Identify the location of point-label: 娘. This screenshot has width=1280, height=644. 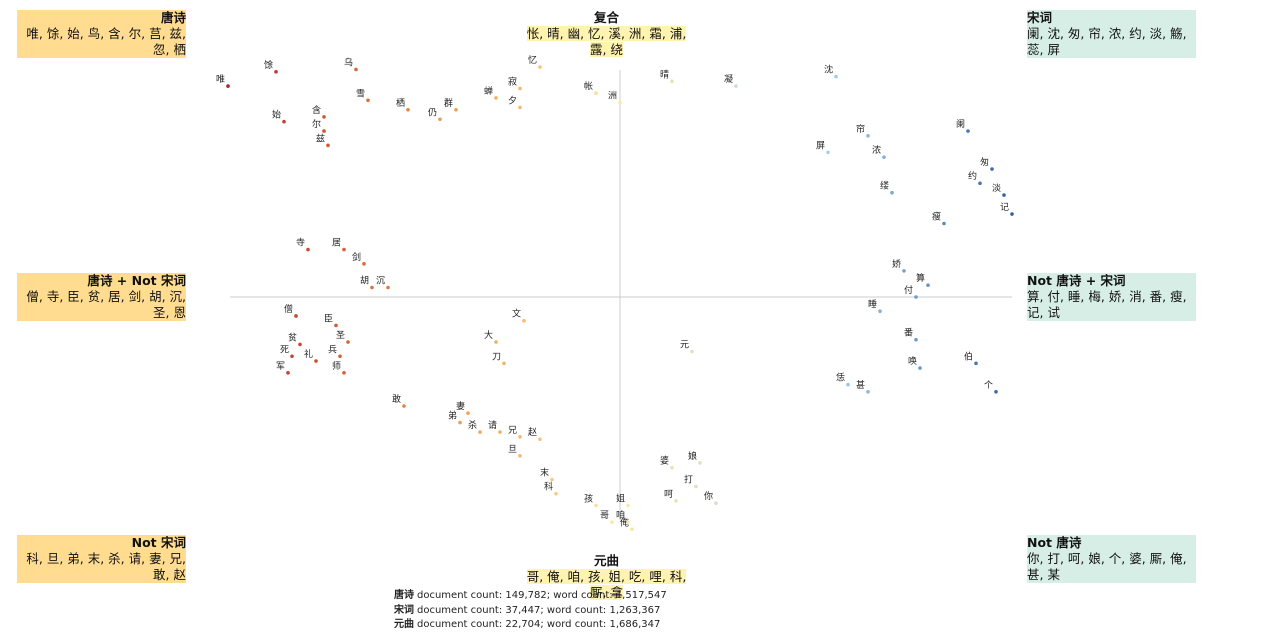
(692, 456).